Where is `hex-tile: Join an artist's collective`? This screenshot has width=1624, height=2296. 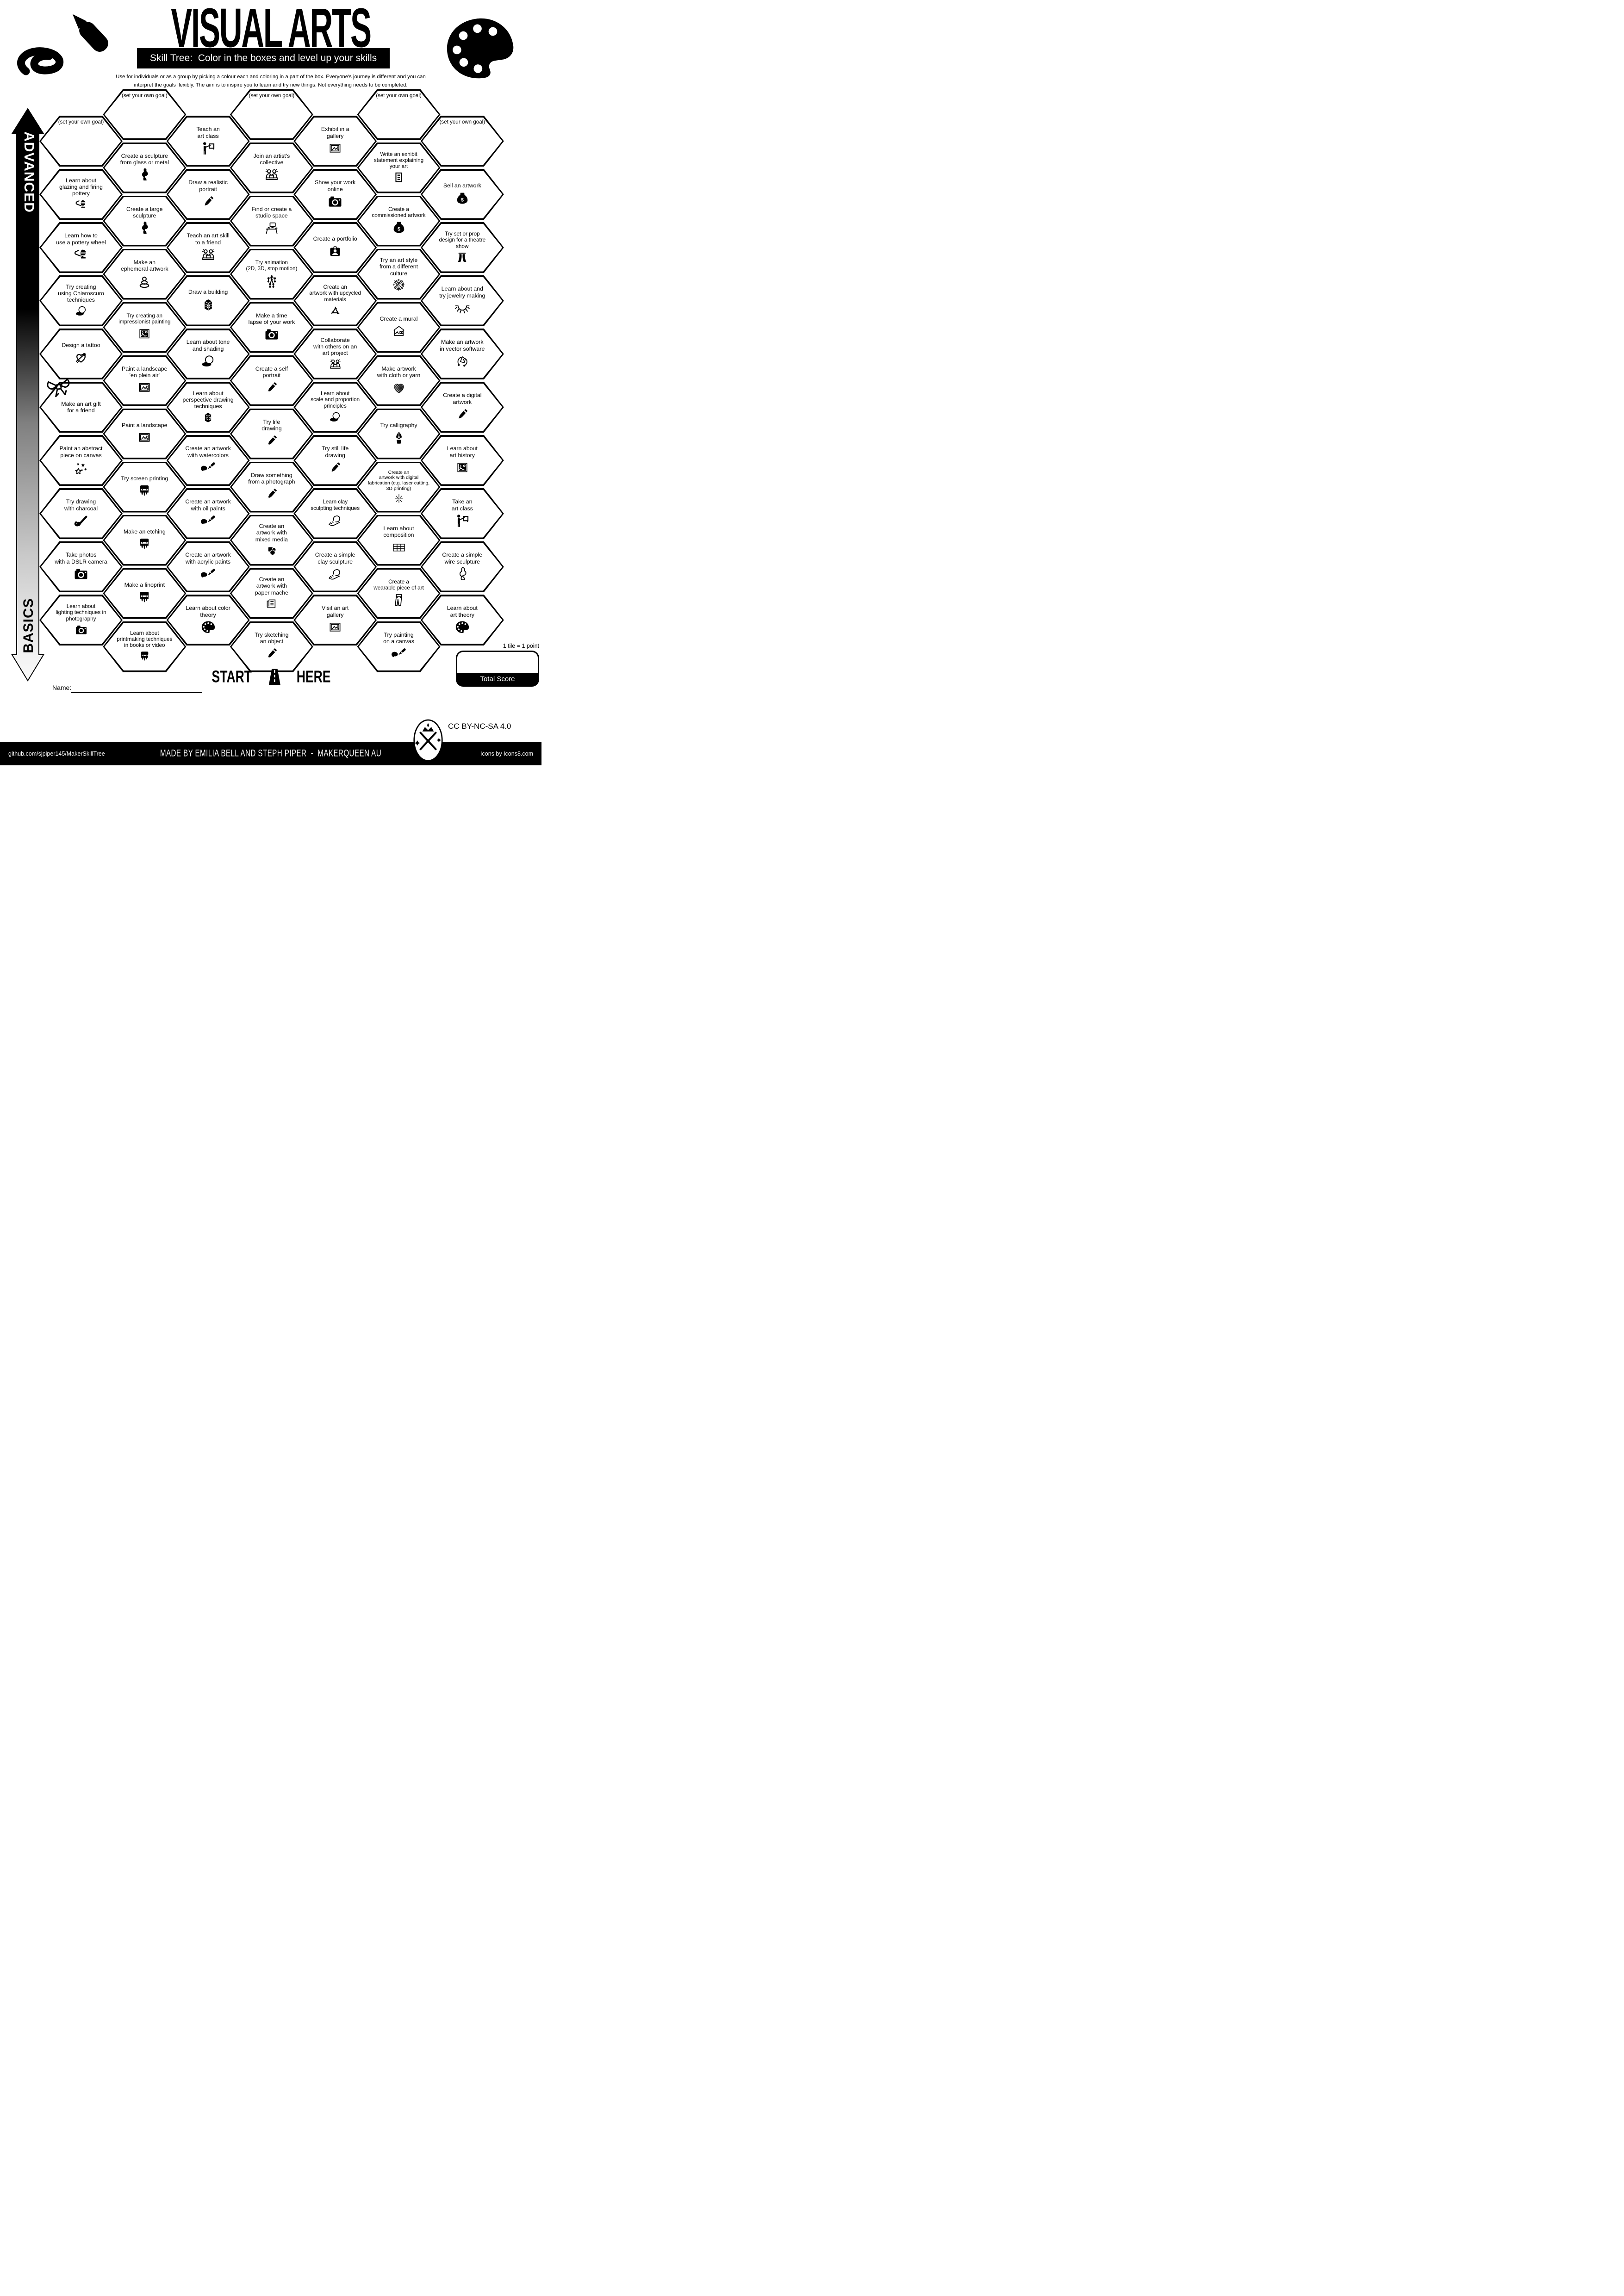 hex-tile: Join an artist's collective is located at coordinates (271, 167).